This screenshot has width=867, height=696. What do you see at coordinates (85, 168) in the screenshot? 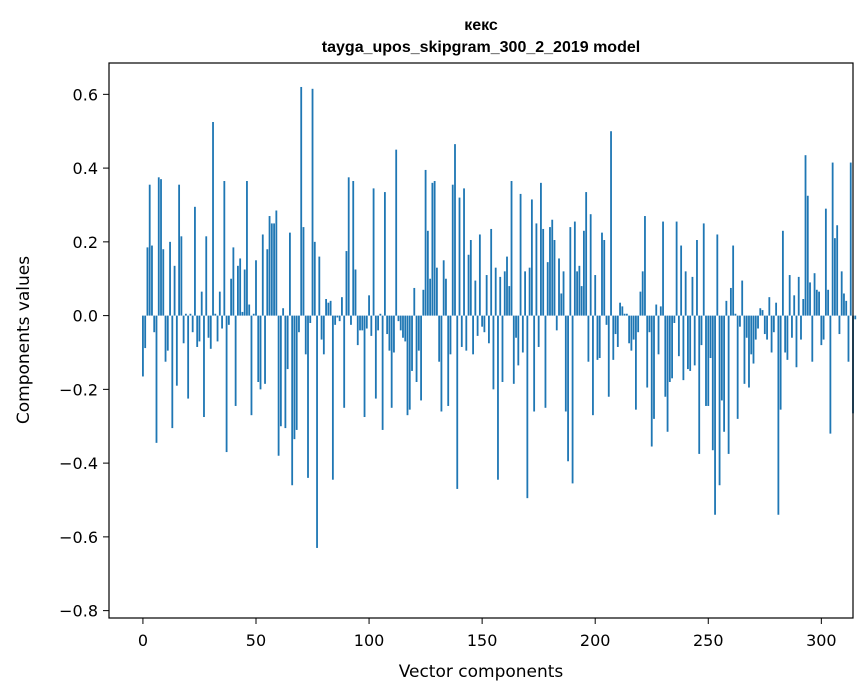
I see `y-tick-label: 0.4` at bounding box center [85, 168].